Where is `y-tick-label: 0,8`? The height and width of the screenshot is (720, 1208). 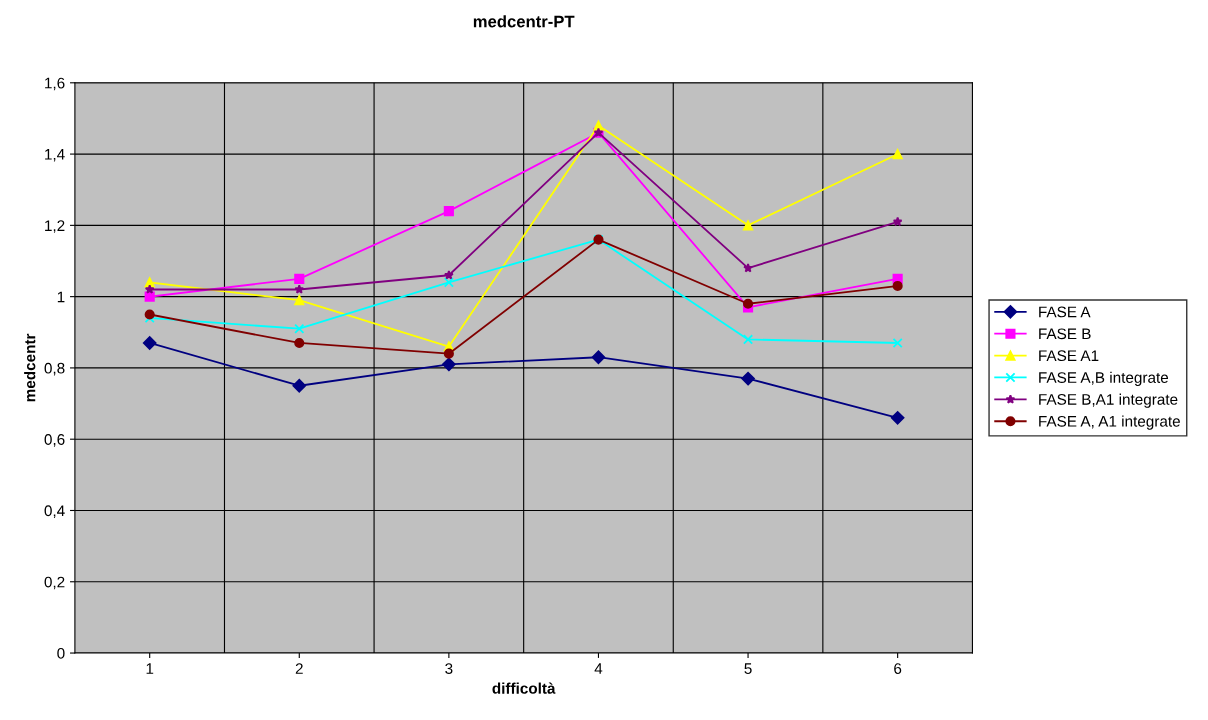
y-tick-label: 0,8 is located at coordinates (54, 369).